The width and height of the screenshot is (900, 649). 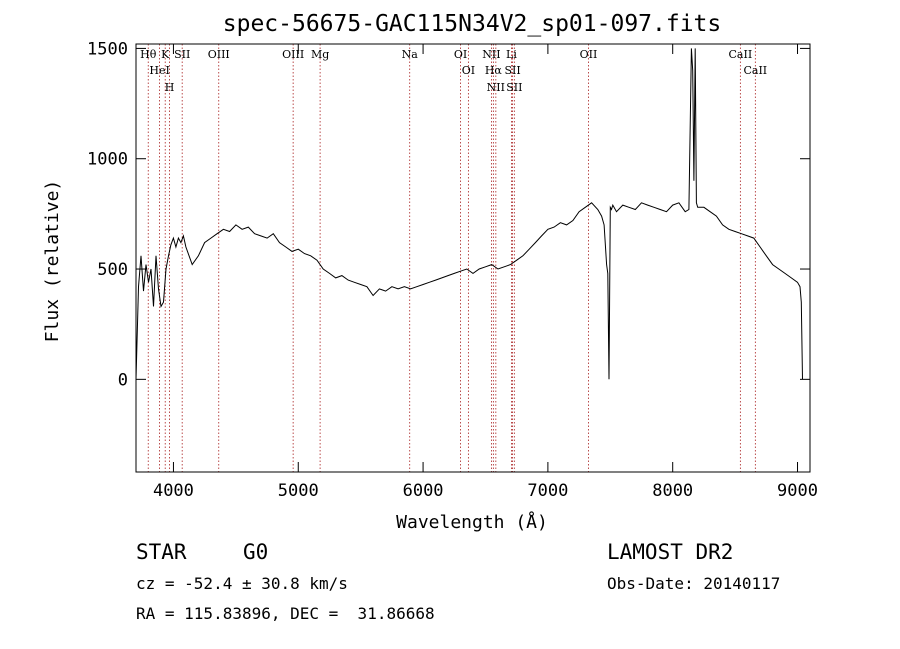 What do you see at coordinates (112, 270) in the screenshot?
I see `y-tick-label: 500` at bounding box center [112, 270].